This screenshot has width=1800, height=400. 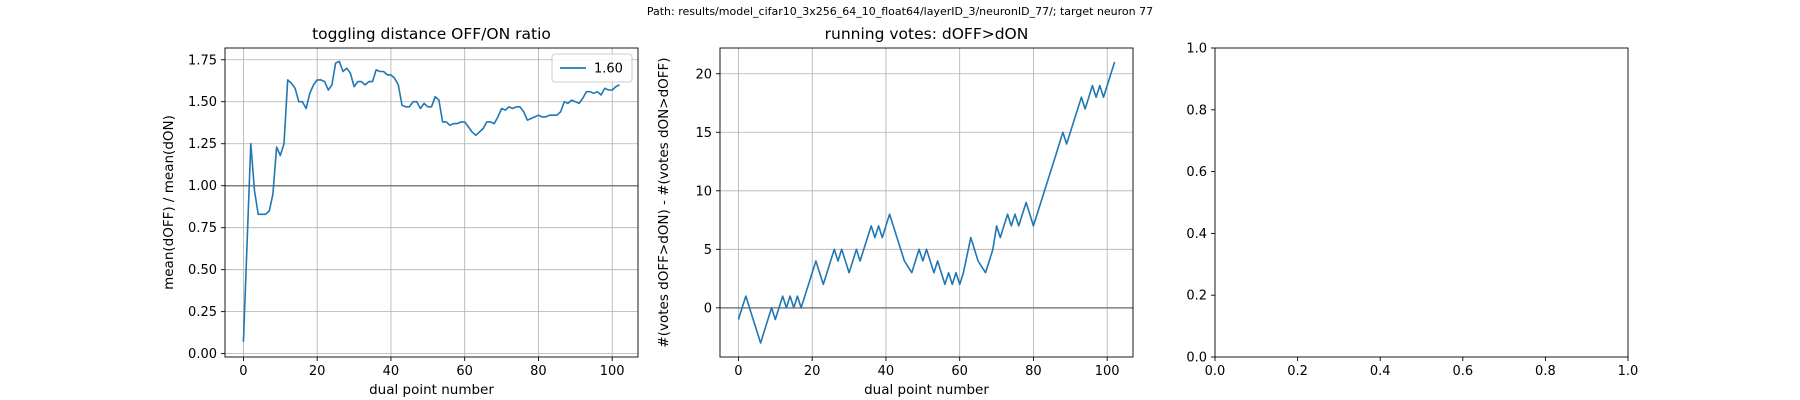 I want to click on y-axis-label: mean(dOFF) / mean(dON), so click(x=169, y=202).